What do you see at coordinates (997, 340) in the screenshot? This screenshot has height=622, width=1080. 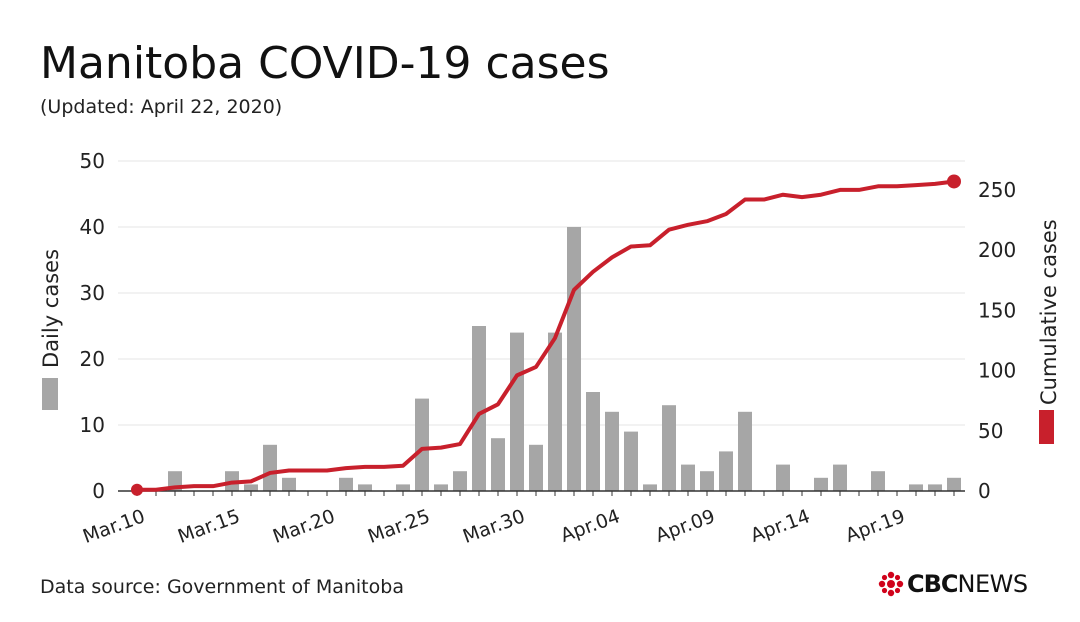 I see `y-axis-right: 0 50 100 150 200 250` at bounding box center [997, 340].